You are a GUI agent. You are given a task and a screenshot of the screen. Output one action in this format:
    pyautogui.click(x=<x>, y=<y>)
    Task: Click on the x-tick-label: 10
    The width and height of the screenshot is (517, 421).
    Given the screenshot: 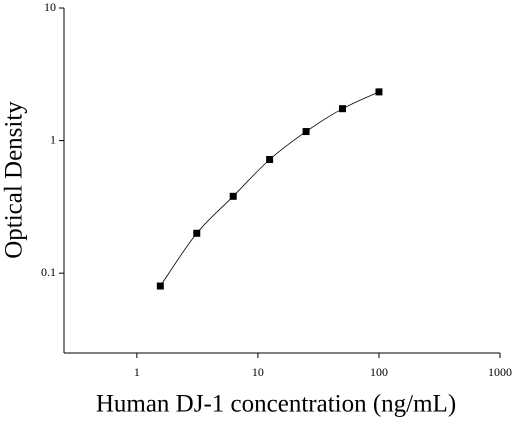 What is the action you would take?
    pyautogui.click(x=258, y=372)
    